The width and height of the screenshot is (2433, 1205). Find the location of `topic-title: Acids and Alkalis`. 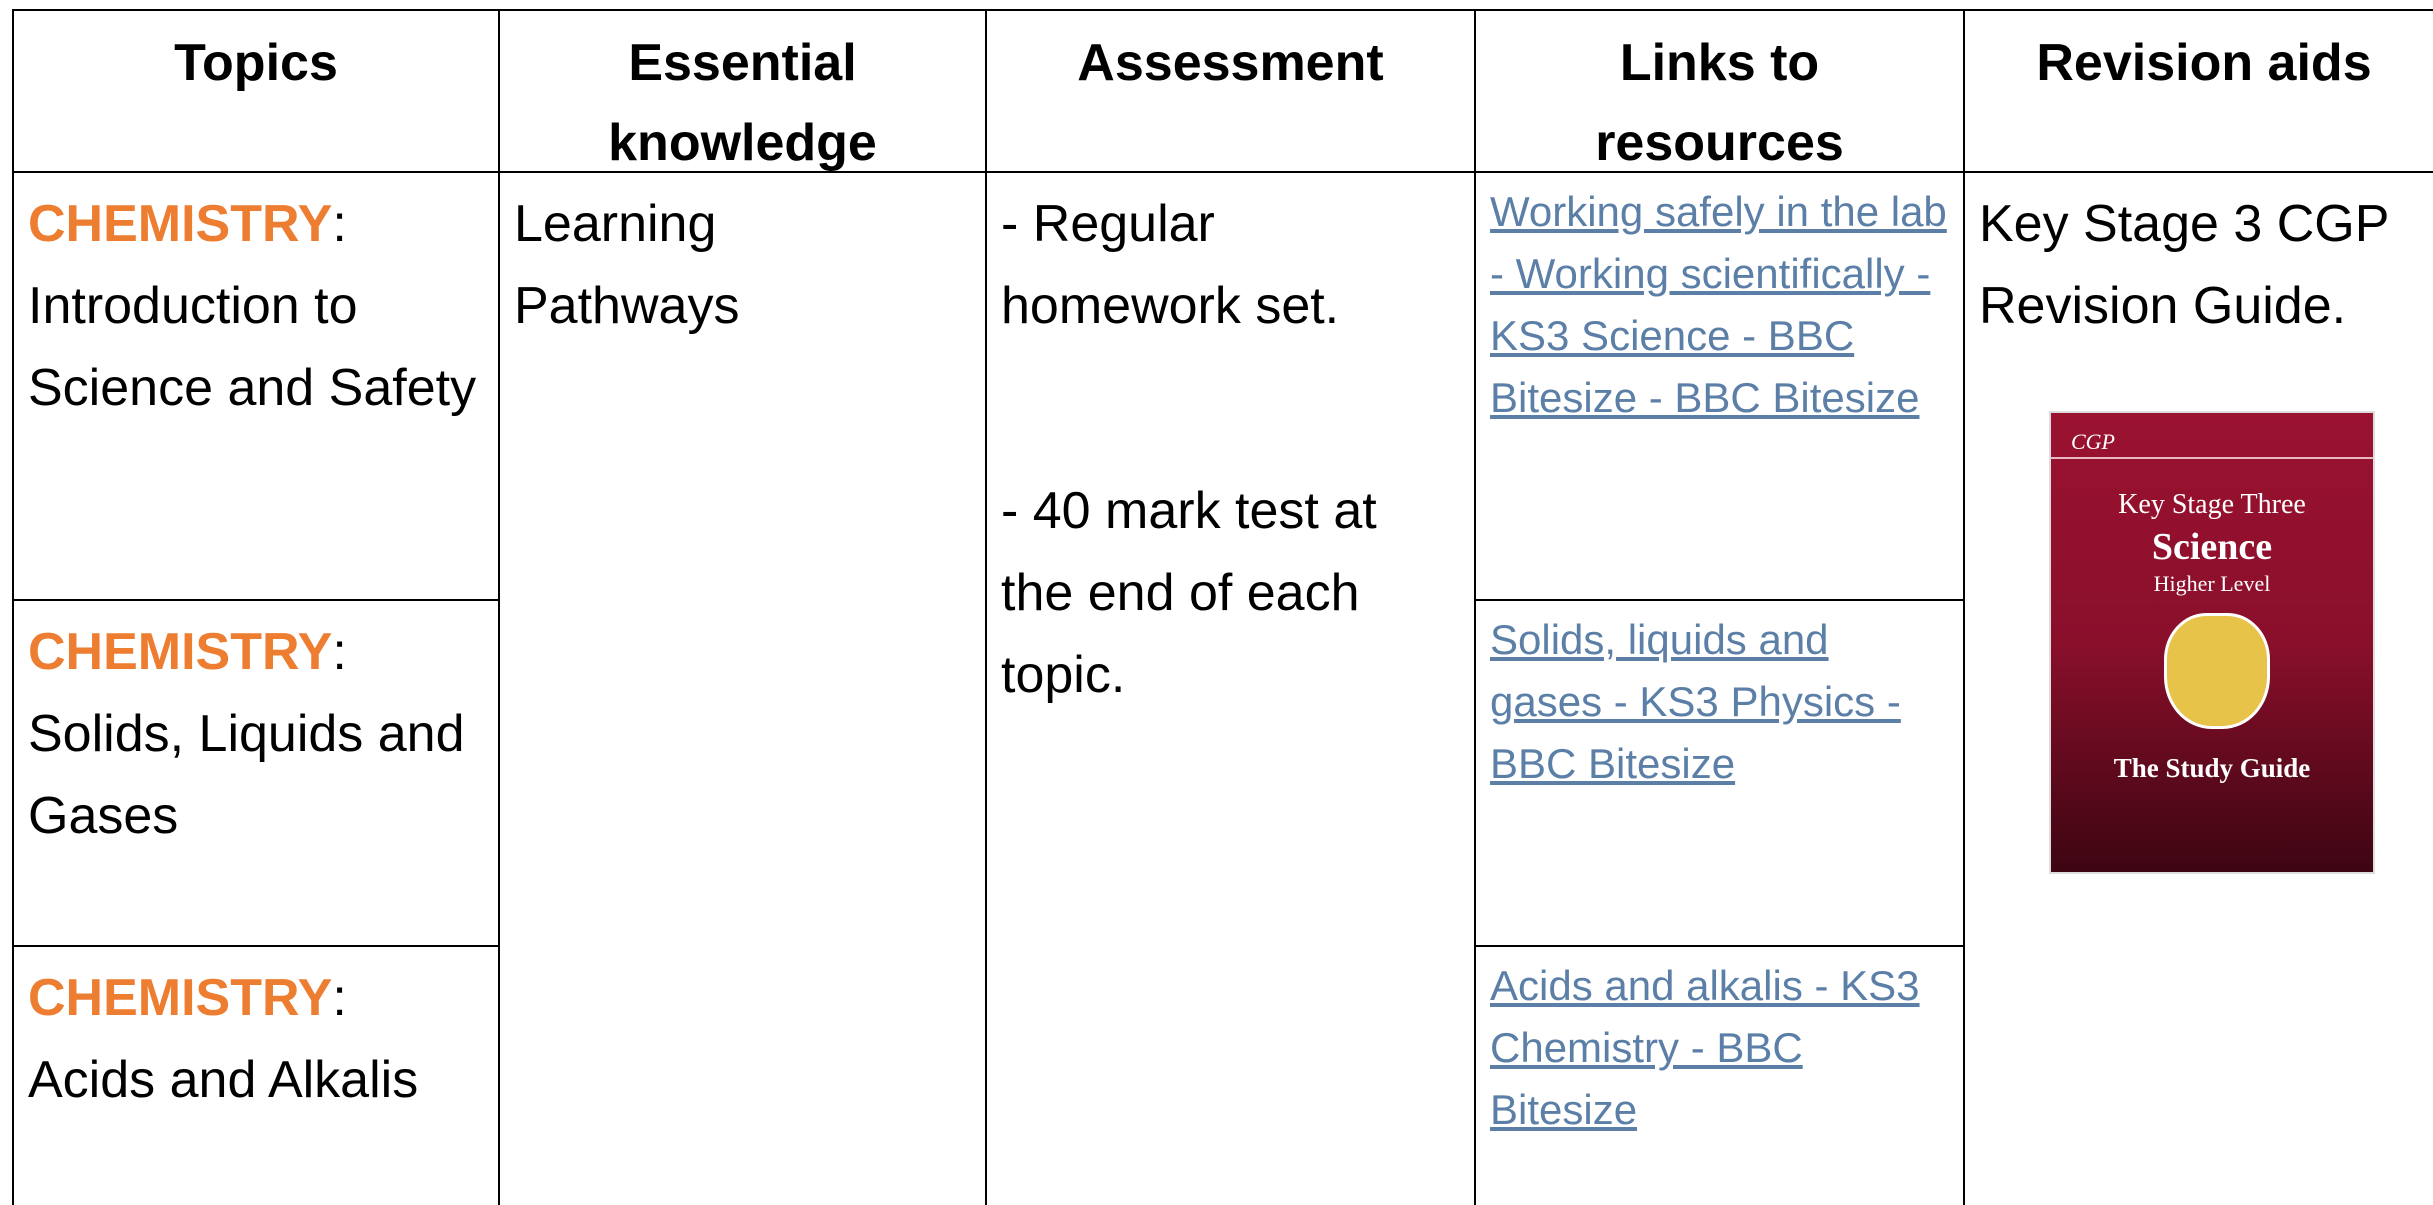

topic-title: Acids and Alkalis is located at coordinates (223, 1080).